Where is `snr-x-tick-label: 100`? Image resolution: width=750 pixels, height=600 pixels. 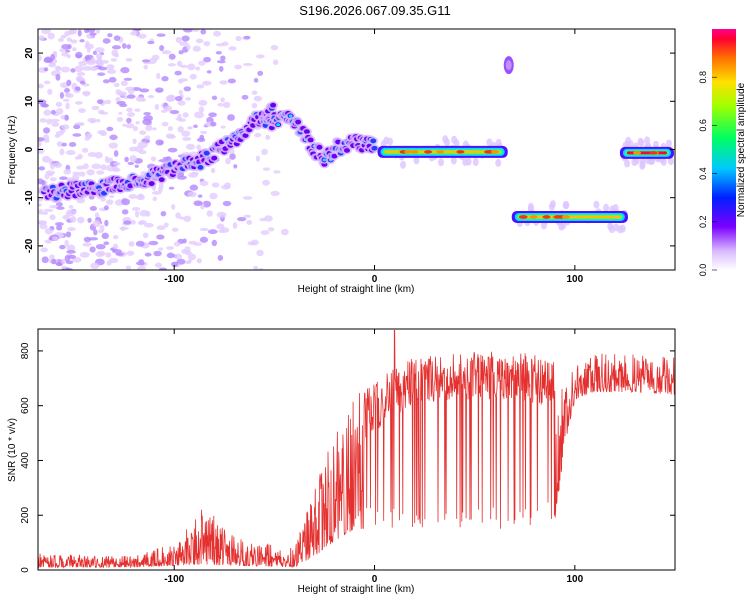
snr-x-tick-label: 100 is located at coordinates (574, 579).